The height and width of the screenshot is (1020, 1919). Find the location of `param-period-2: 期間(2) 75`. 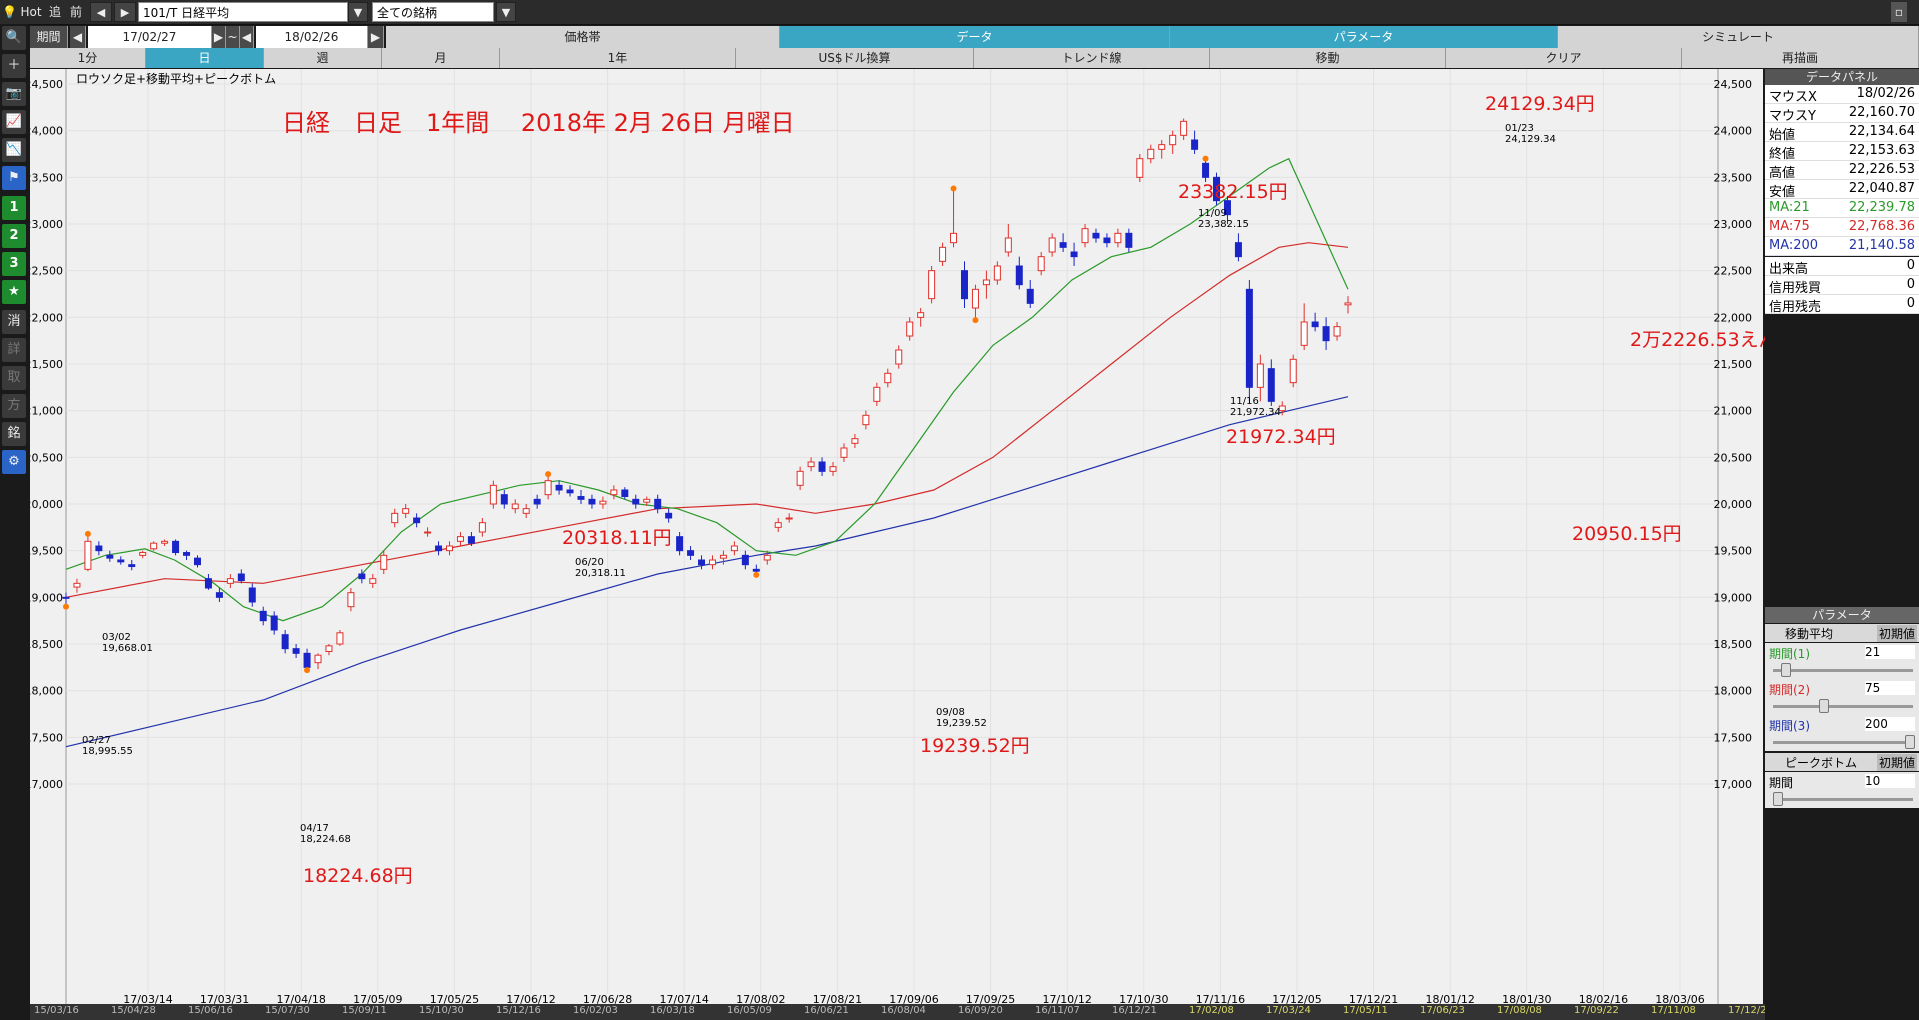

param-period-2: 期間(2) 75 is located at coordinates (1842, 697).